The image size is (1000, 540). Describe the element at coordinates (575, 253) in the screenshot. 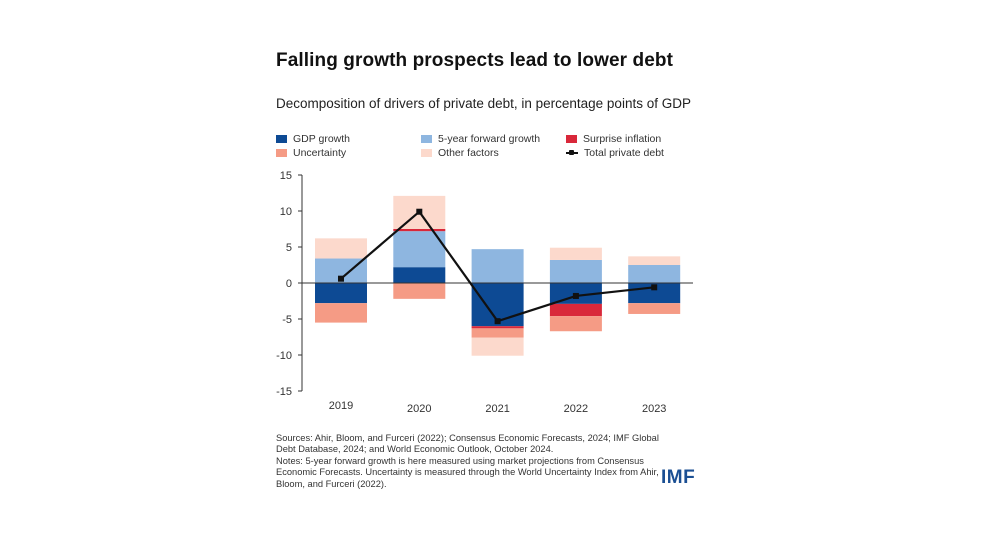

I see `bar-other-factors-2022` at that location.